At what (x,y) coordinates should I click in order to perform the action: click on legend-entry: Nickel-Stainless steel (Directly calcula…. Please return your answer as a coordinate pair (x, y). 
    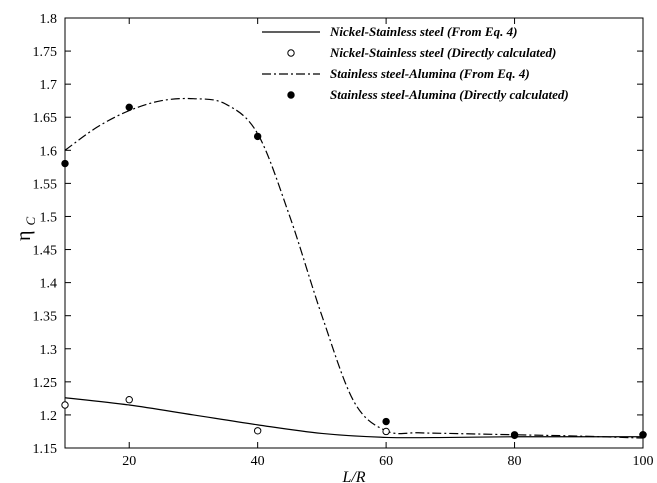
    Looking at the image, I should click on (421, 52).